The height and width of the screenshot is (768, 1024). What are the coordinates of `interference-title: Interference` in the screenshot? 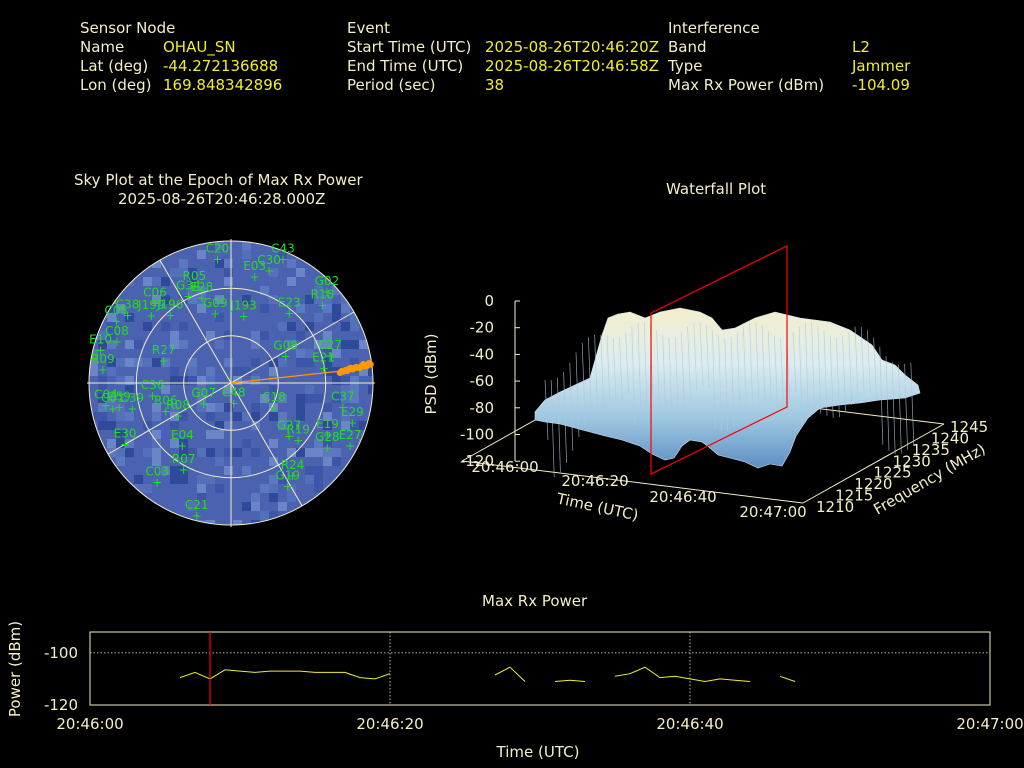 It's located at (714, 28).